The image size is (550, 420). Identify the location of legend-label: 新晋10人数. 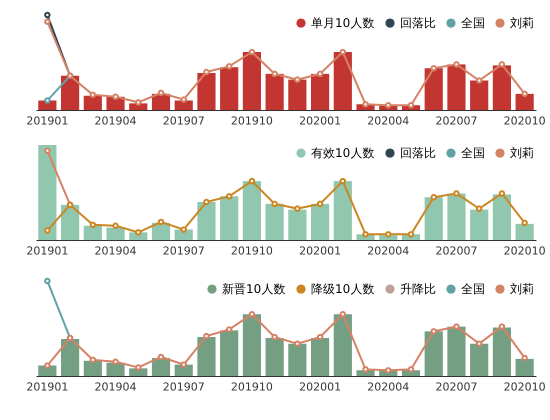
(254, 289).